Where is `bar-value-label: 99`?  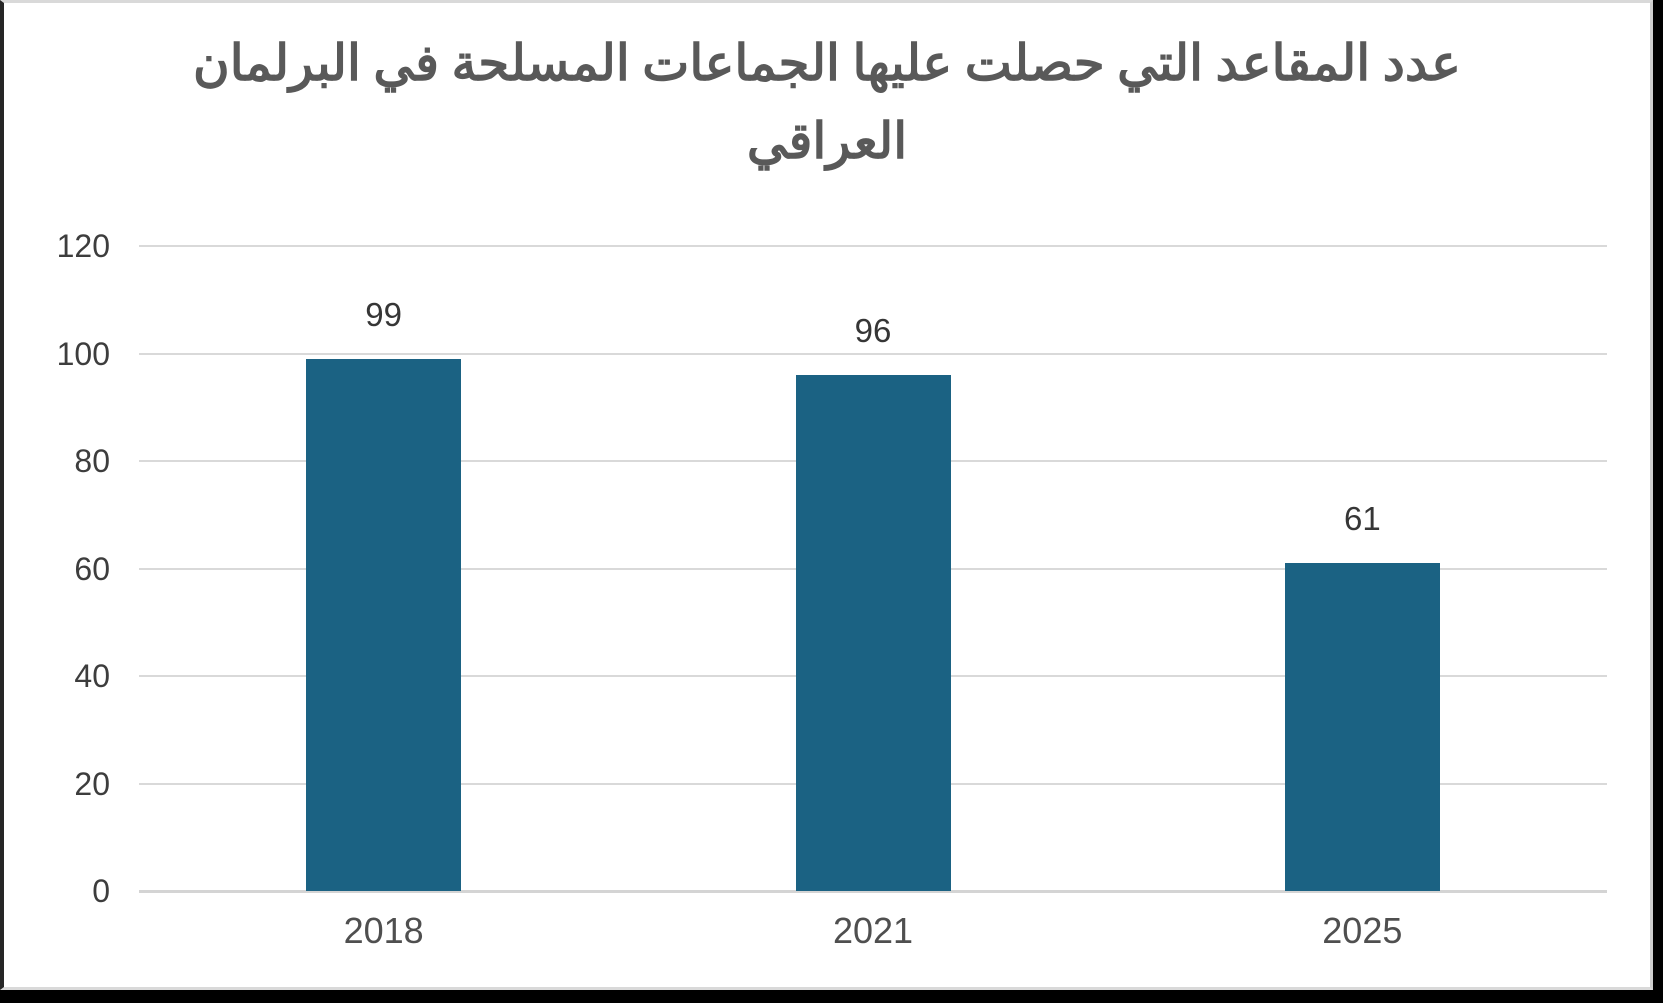
bar-value-label: 99 is located at coordinates (384, 314).